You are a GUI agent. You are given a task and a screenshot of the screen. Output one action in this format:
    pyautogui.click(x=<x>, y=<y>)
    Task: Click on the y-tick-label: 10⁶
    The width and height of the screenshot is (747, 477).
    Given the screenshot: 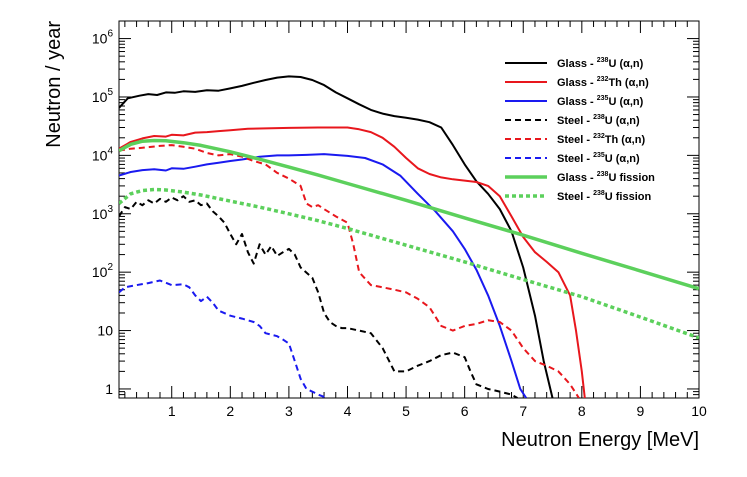 What is the action you would take?
    pyautogui.click(x=103, y=38)
    